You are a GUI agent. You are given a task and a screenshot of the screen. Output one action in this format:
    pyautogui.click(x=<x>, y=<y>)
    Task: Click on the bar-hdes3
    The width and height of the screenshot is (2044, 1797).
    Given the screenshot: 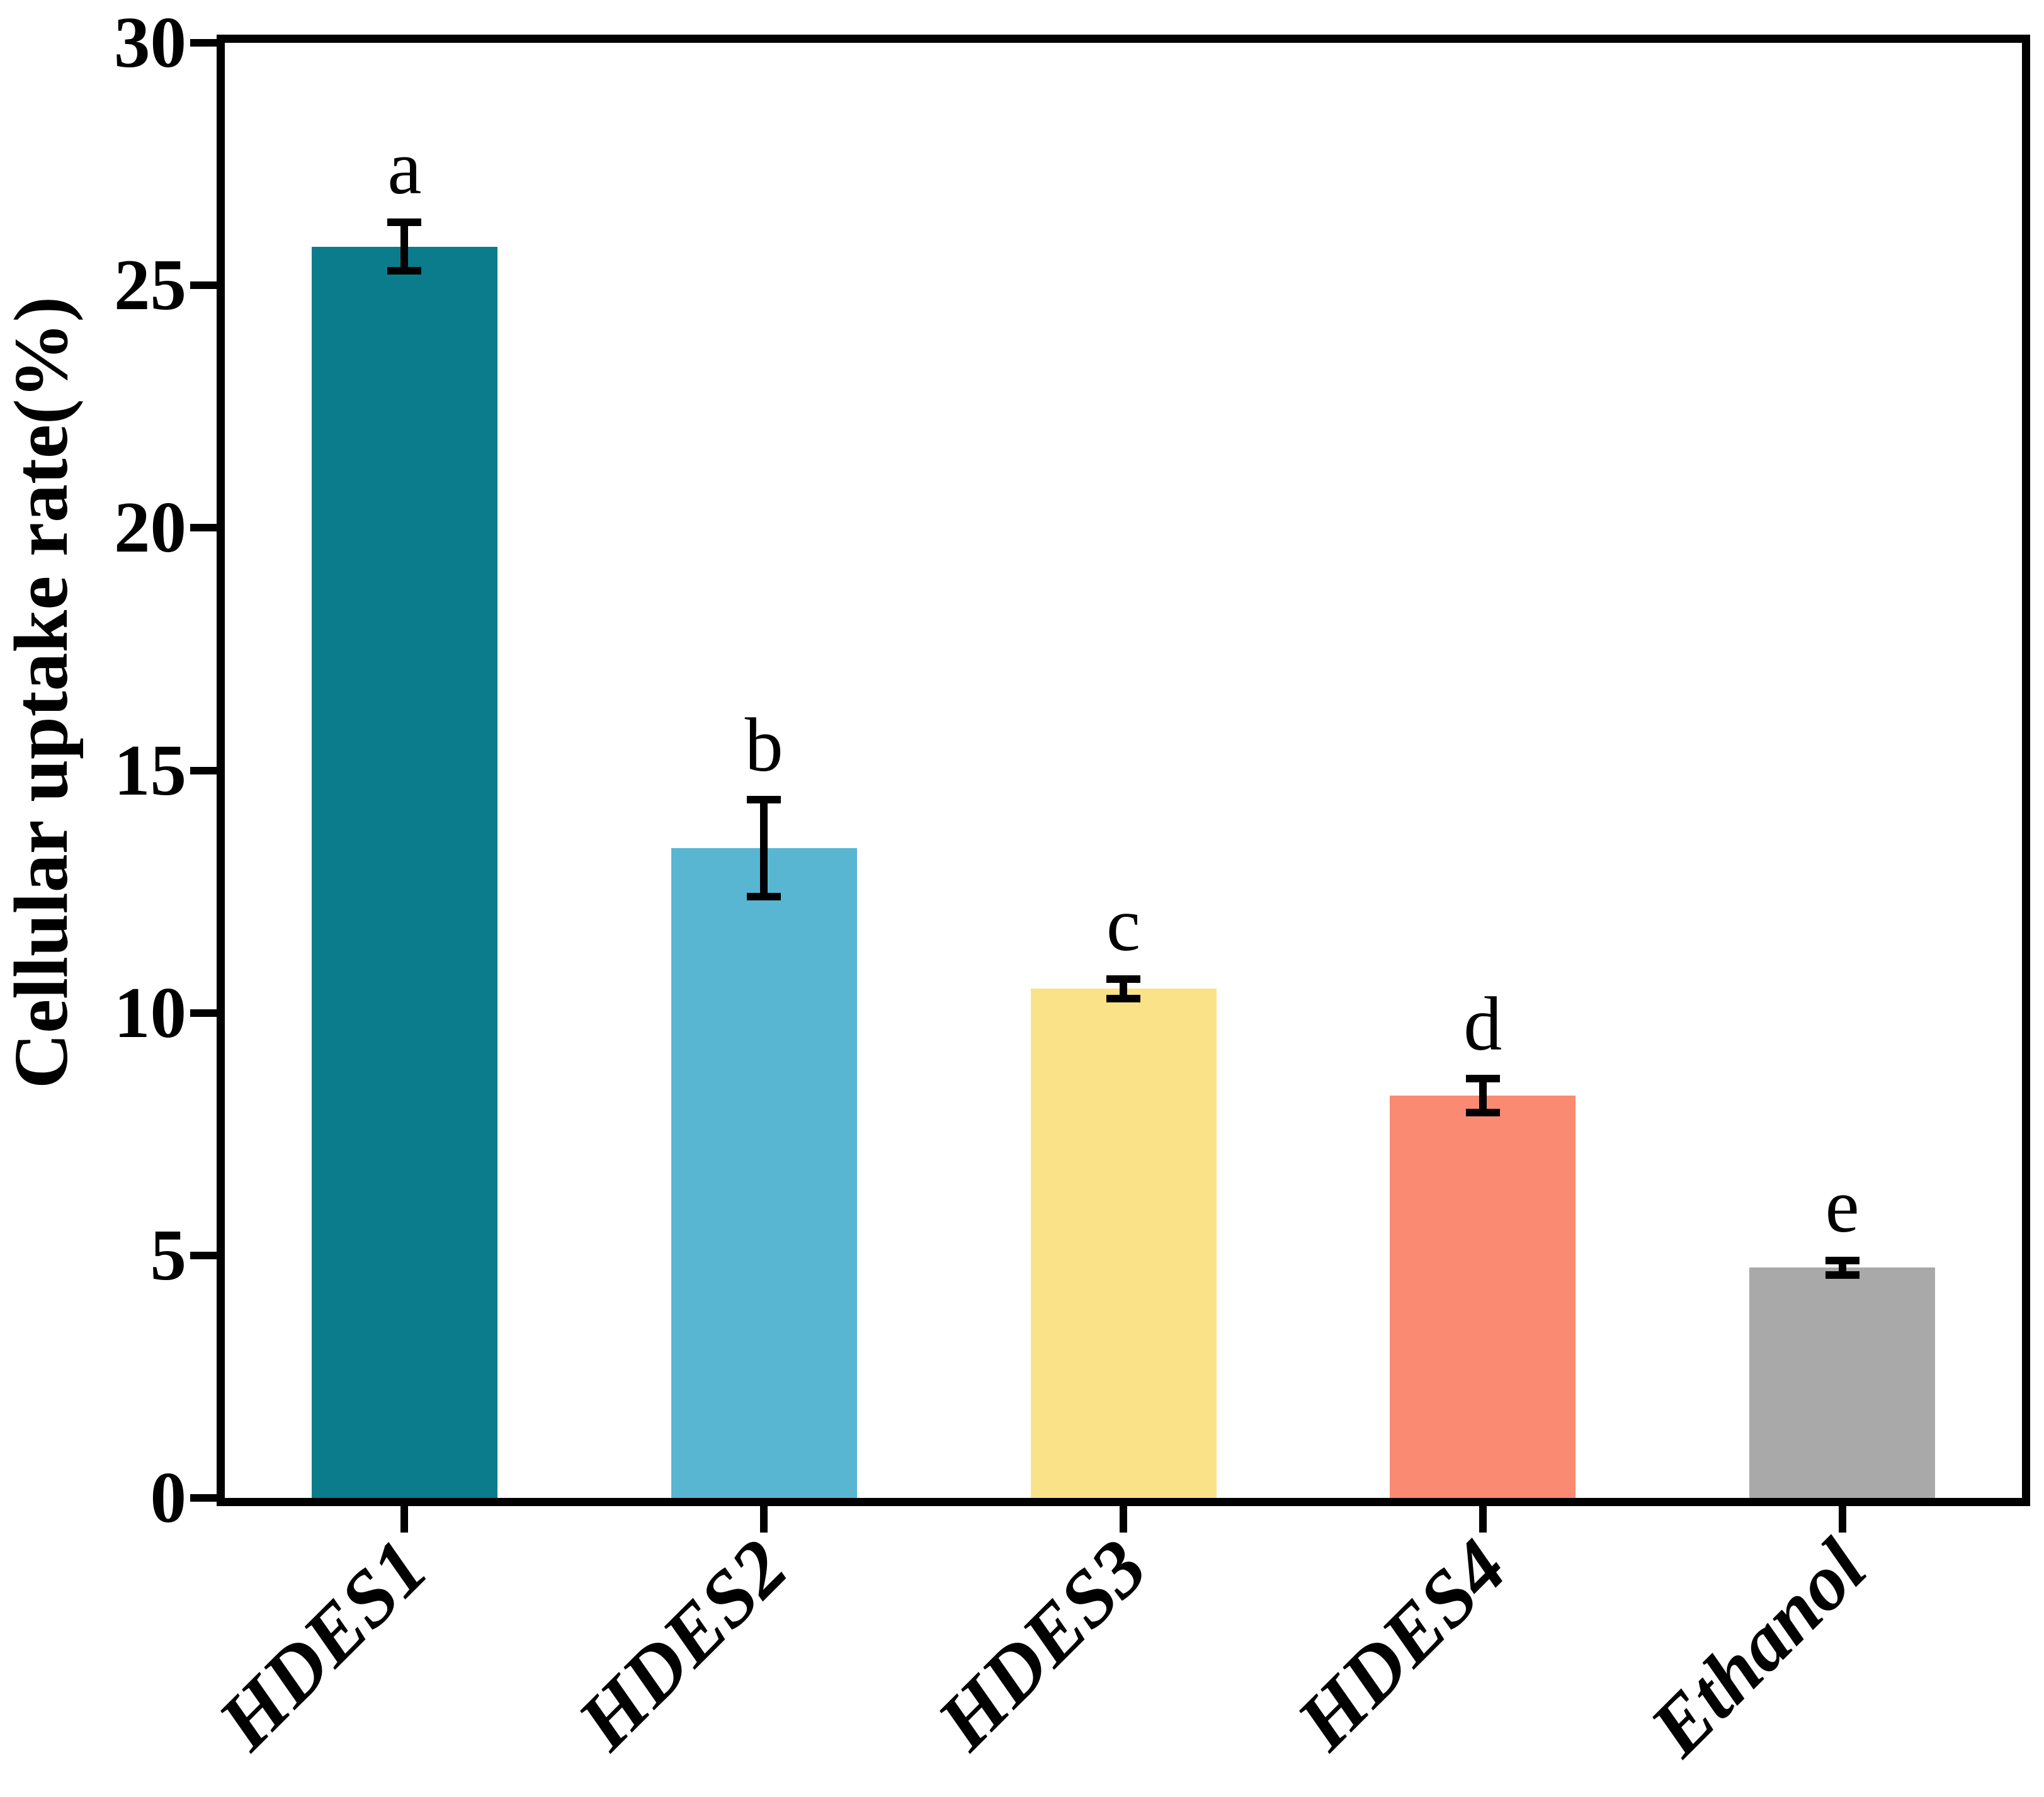 What is the action you would take?
    pyautogui.click(x=1123, y=1243)
    